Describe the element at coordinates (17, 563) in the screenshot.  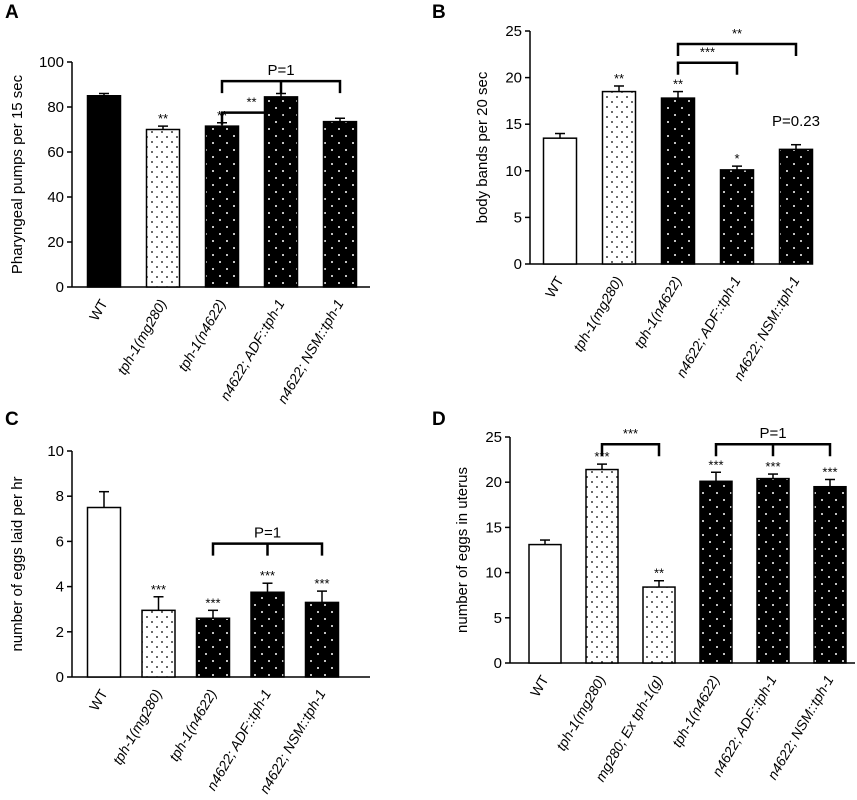
I see `y-axis-label: number of eggs laid per hr` at that location.